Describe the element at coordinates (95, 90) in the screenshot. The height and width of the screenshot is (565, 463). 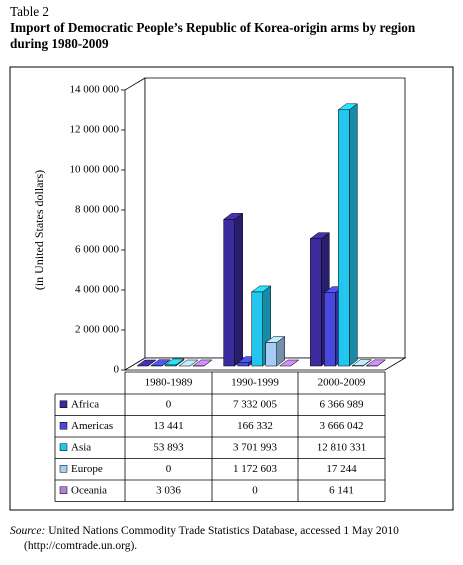
I see `y-tick-label: 14 000 000` at that location.